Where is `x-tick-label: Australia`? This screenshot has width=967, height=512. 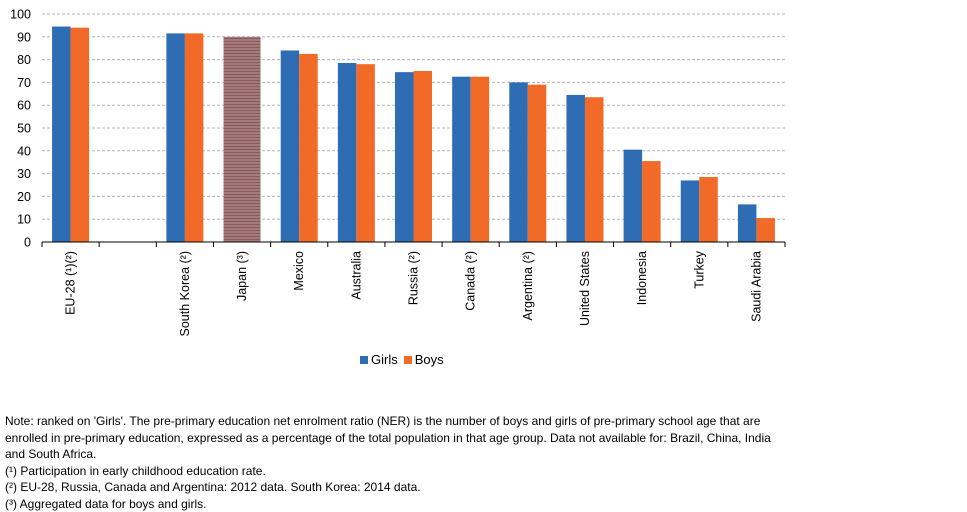 x-tick-label: Australia is located at coordinates (356, 275).